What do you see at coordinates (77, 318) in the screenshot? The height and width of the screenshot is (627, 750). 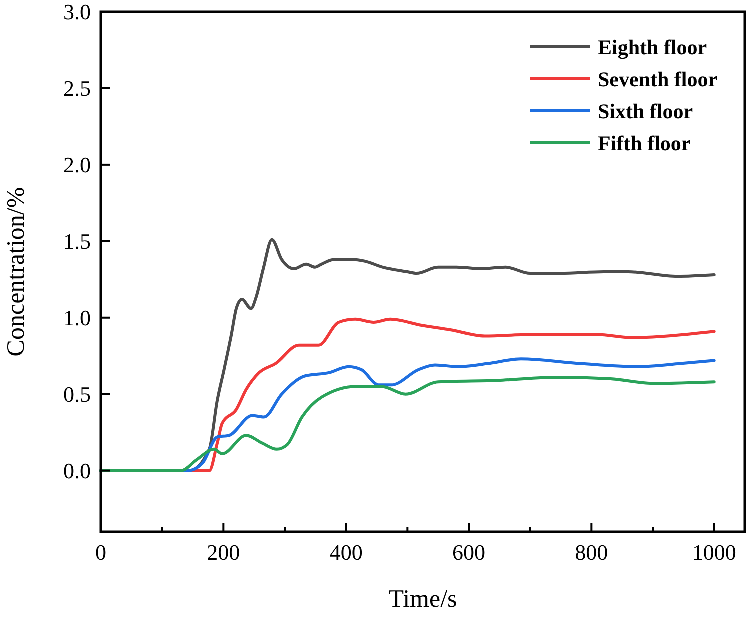 I see `y-tick-label: 1.0` at bounding box center [77, 318].